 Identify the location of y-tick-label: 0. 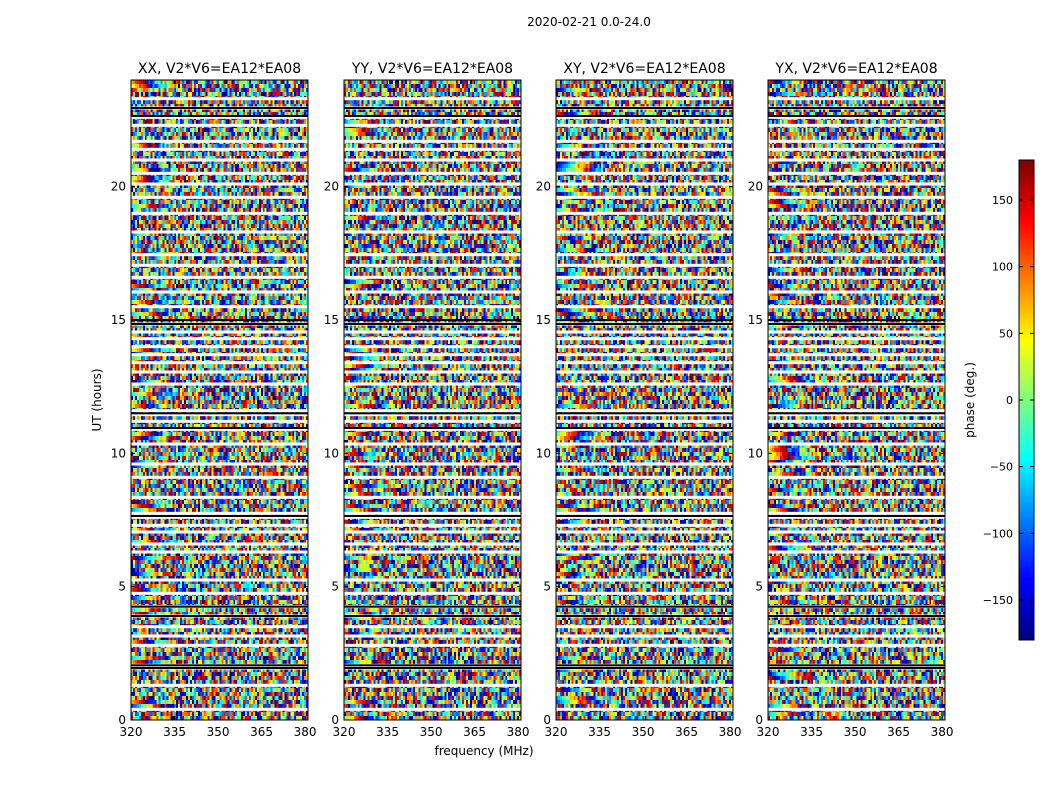
(759, 720).